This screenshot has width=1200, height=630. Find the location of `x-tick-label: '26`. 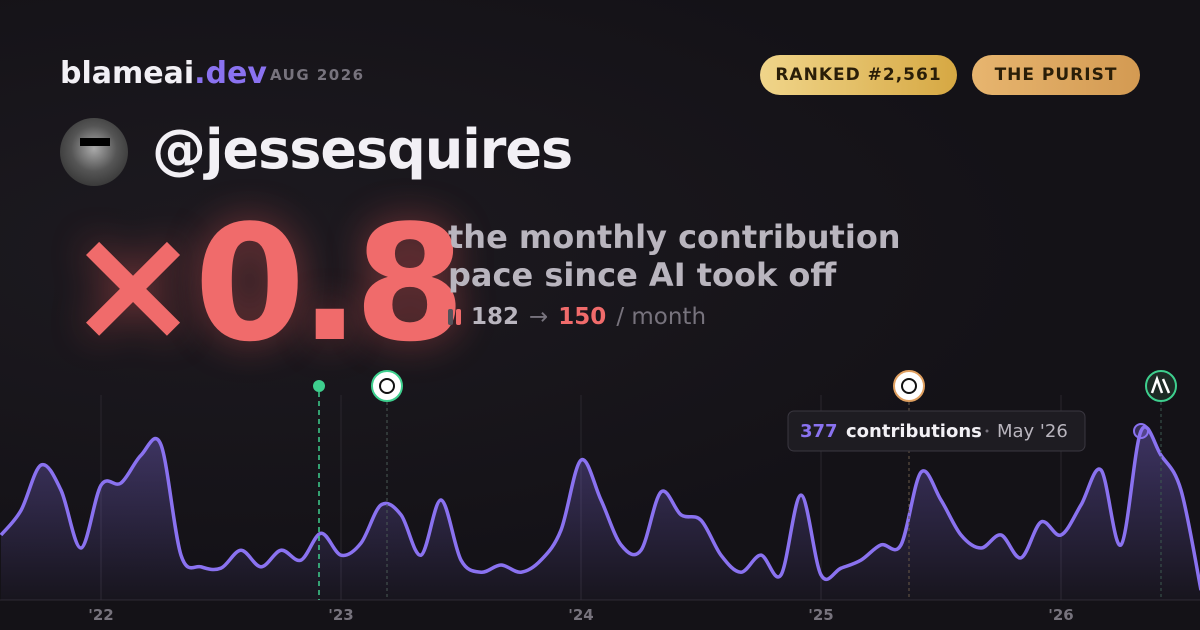

x-tick-label: '26 is located at coordinates (1060, 615).